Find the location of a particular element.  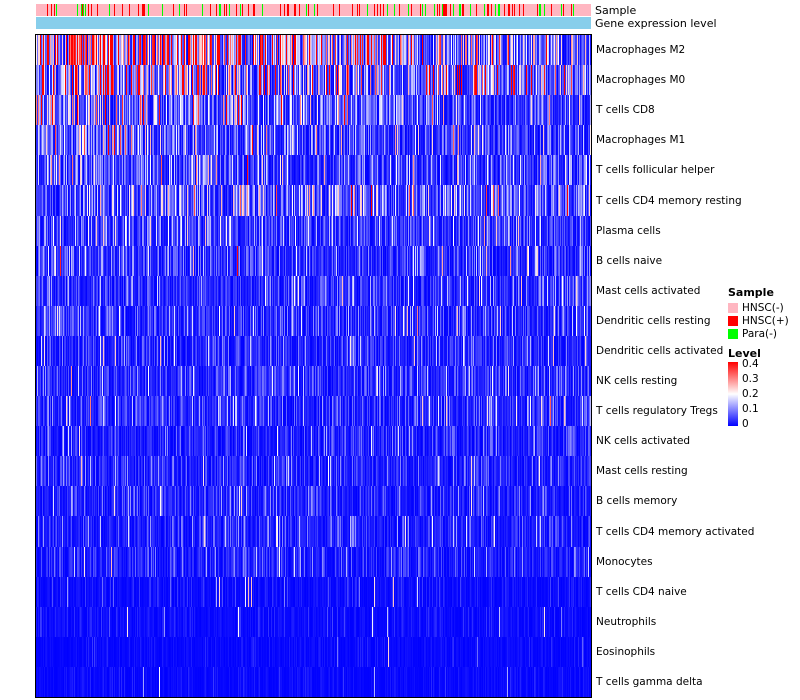

row-label: Mast cells resting is located at coordinates (642, 471).